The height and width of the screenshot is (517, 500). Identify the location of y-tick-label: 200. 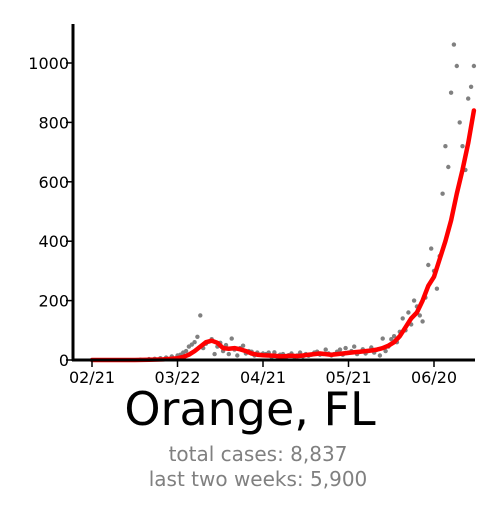
(53, 301).